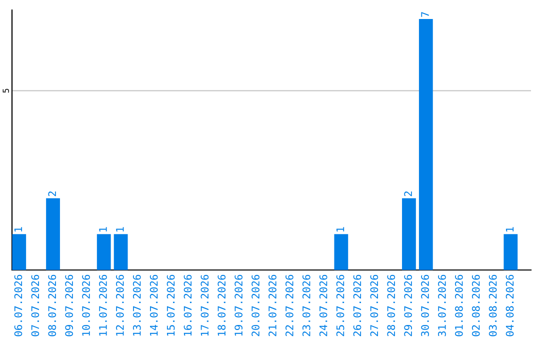  Describe the element at coordinates (458, 305) in the screenshot. I see `x-tick-label: 01.08.2026` at that location.